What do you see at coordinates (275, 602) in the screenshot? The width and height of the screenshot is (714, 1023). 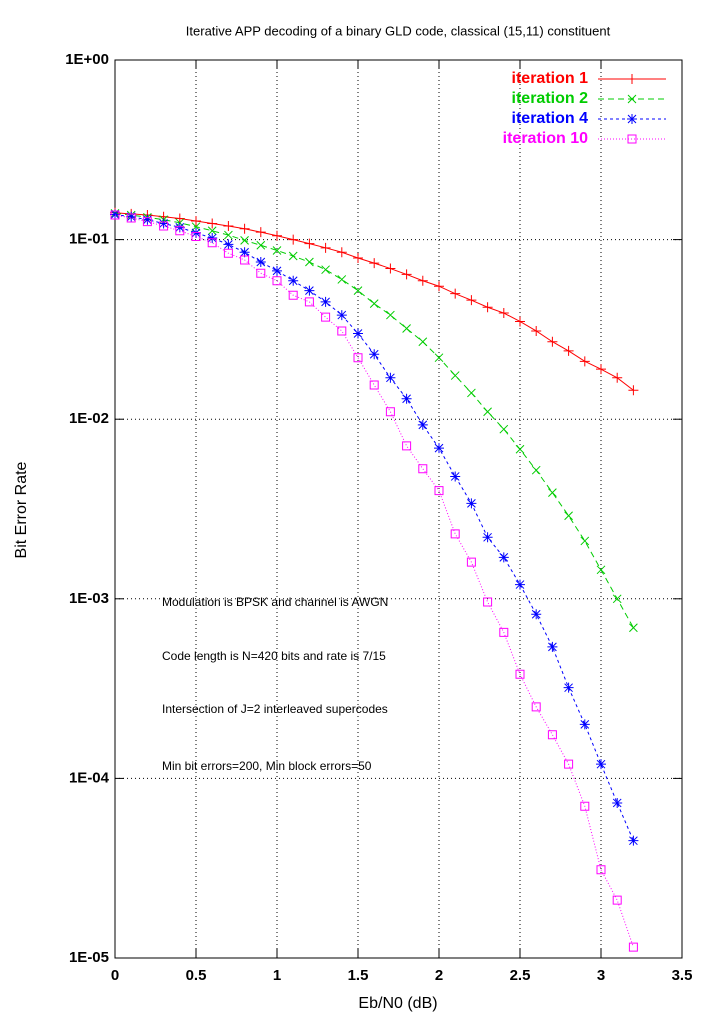 I see `annotation: Modulation is BPSK and channel is AWGN` at bounding box center [275, 602].